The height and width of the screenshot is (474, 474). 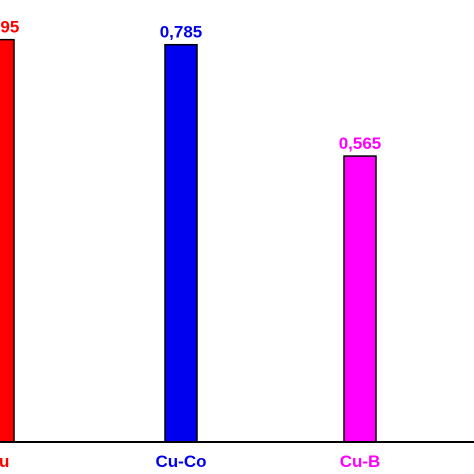 I want to click on value-label-cu-co: 0,785, so click(x=181, y=32).